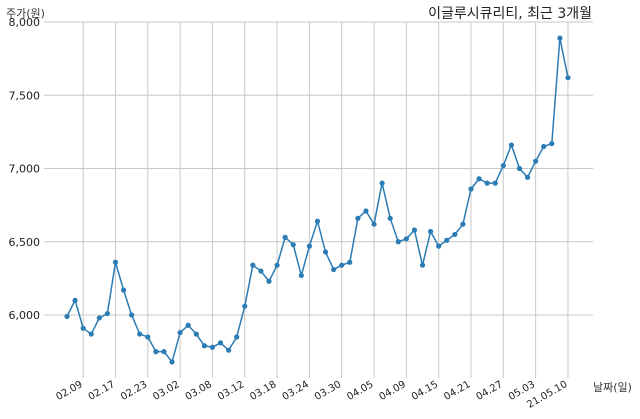  What do you see at coordinates (25, 315) in the screenshot?
I see `y-tick-label: 6,000` at bounding box center [25, 315].